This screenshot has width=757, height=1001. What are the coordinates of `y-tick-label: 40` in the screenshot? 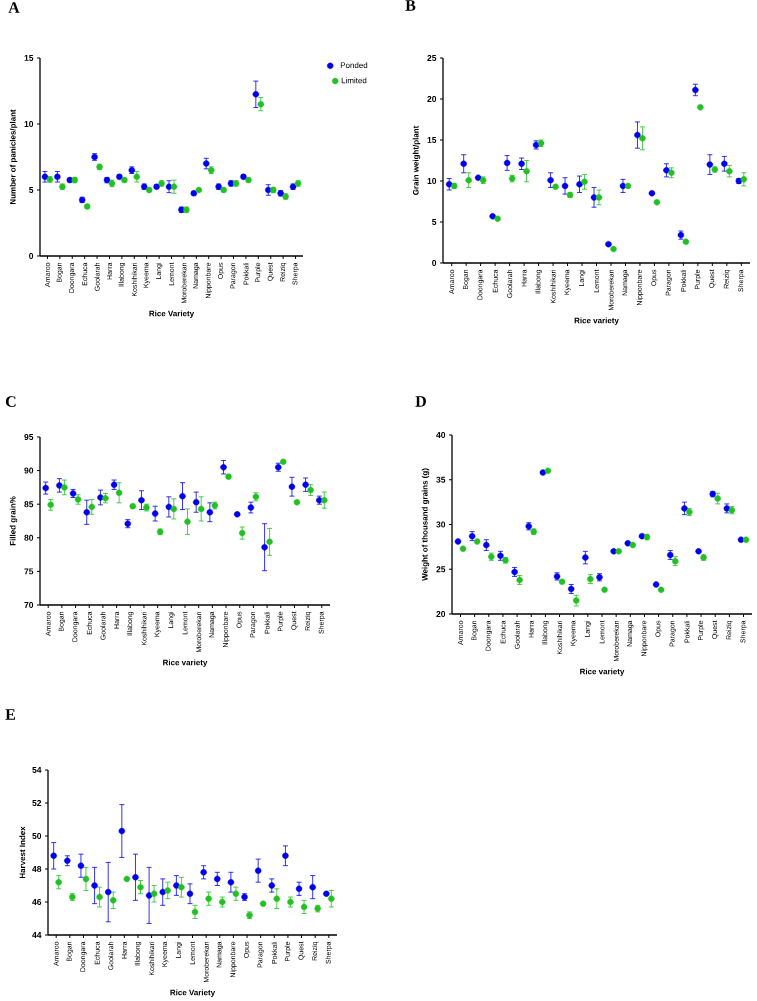 It's located at (441, 435).